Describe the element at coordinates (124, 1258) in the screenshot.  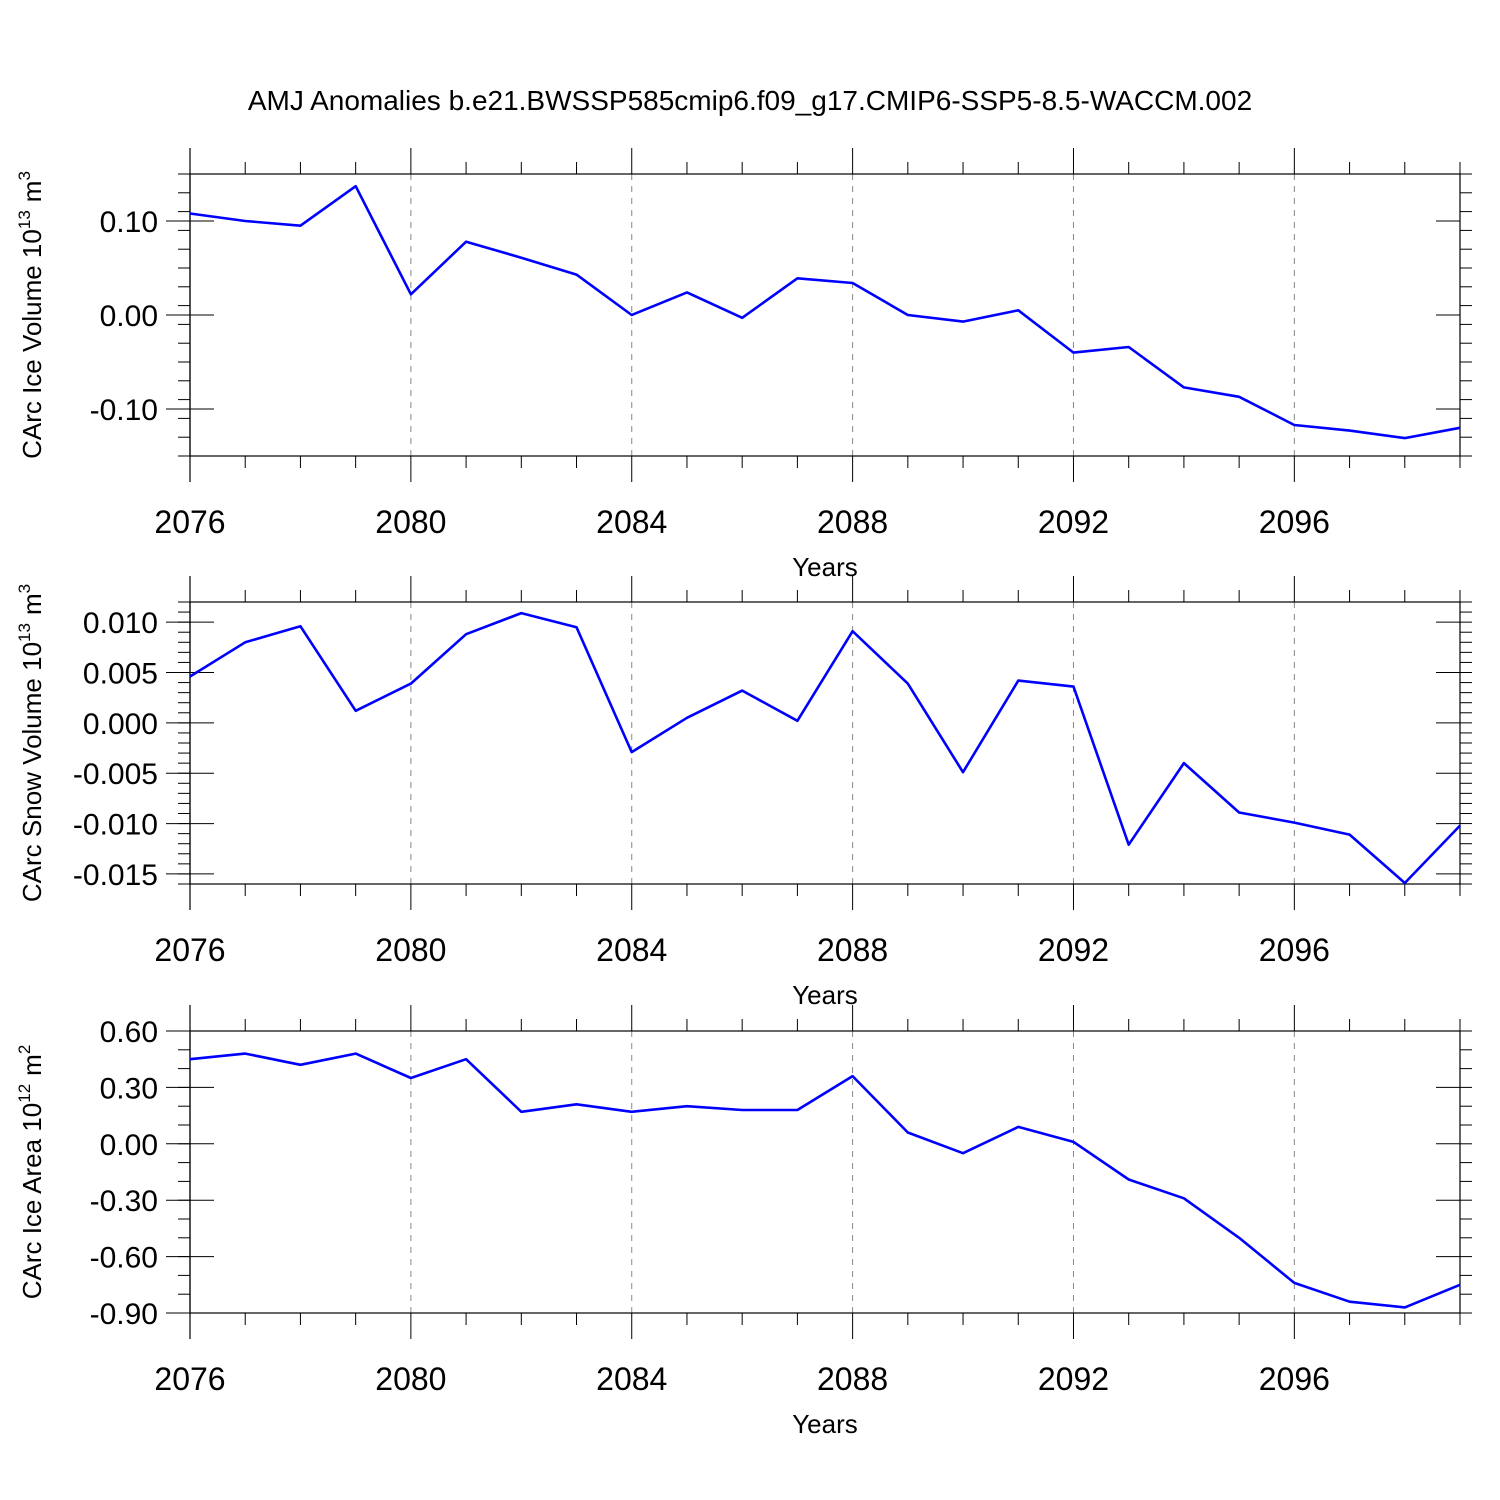
I see `y-tick-label: -0.60` at that location.